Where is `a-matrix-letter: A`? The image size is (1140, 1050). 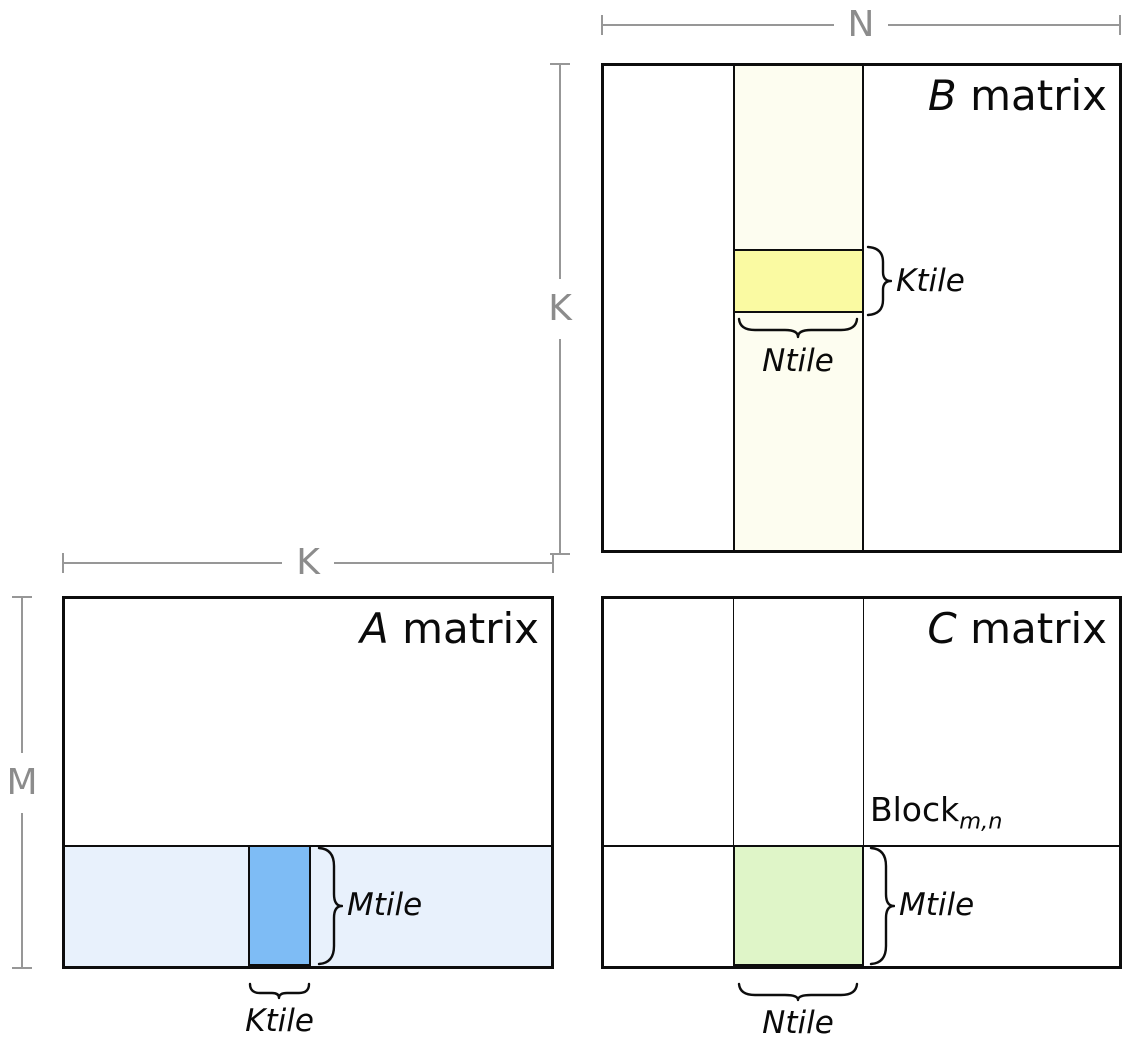 a-matrix-letter: A is located at coordinates (374, 628).